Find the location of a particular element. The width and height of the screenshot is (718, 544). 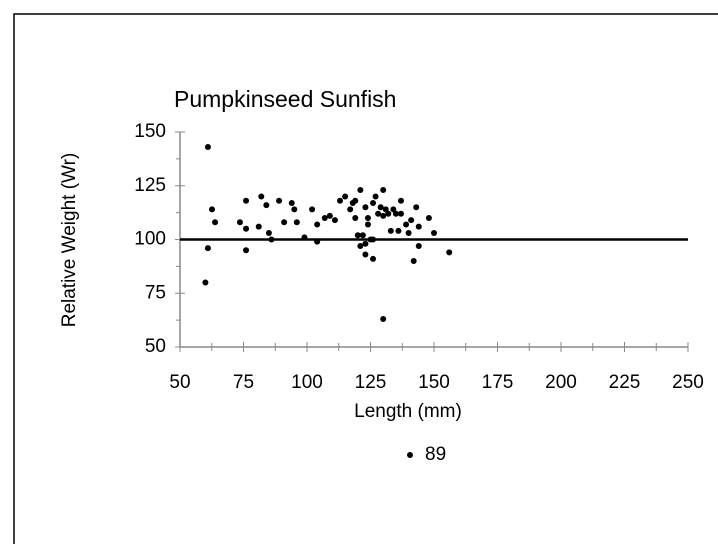

y-tick-label: 150 is located at coordinates (150, 131).